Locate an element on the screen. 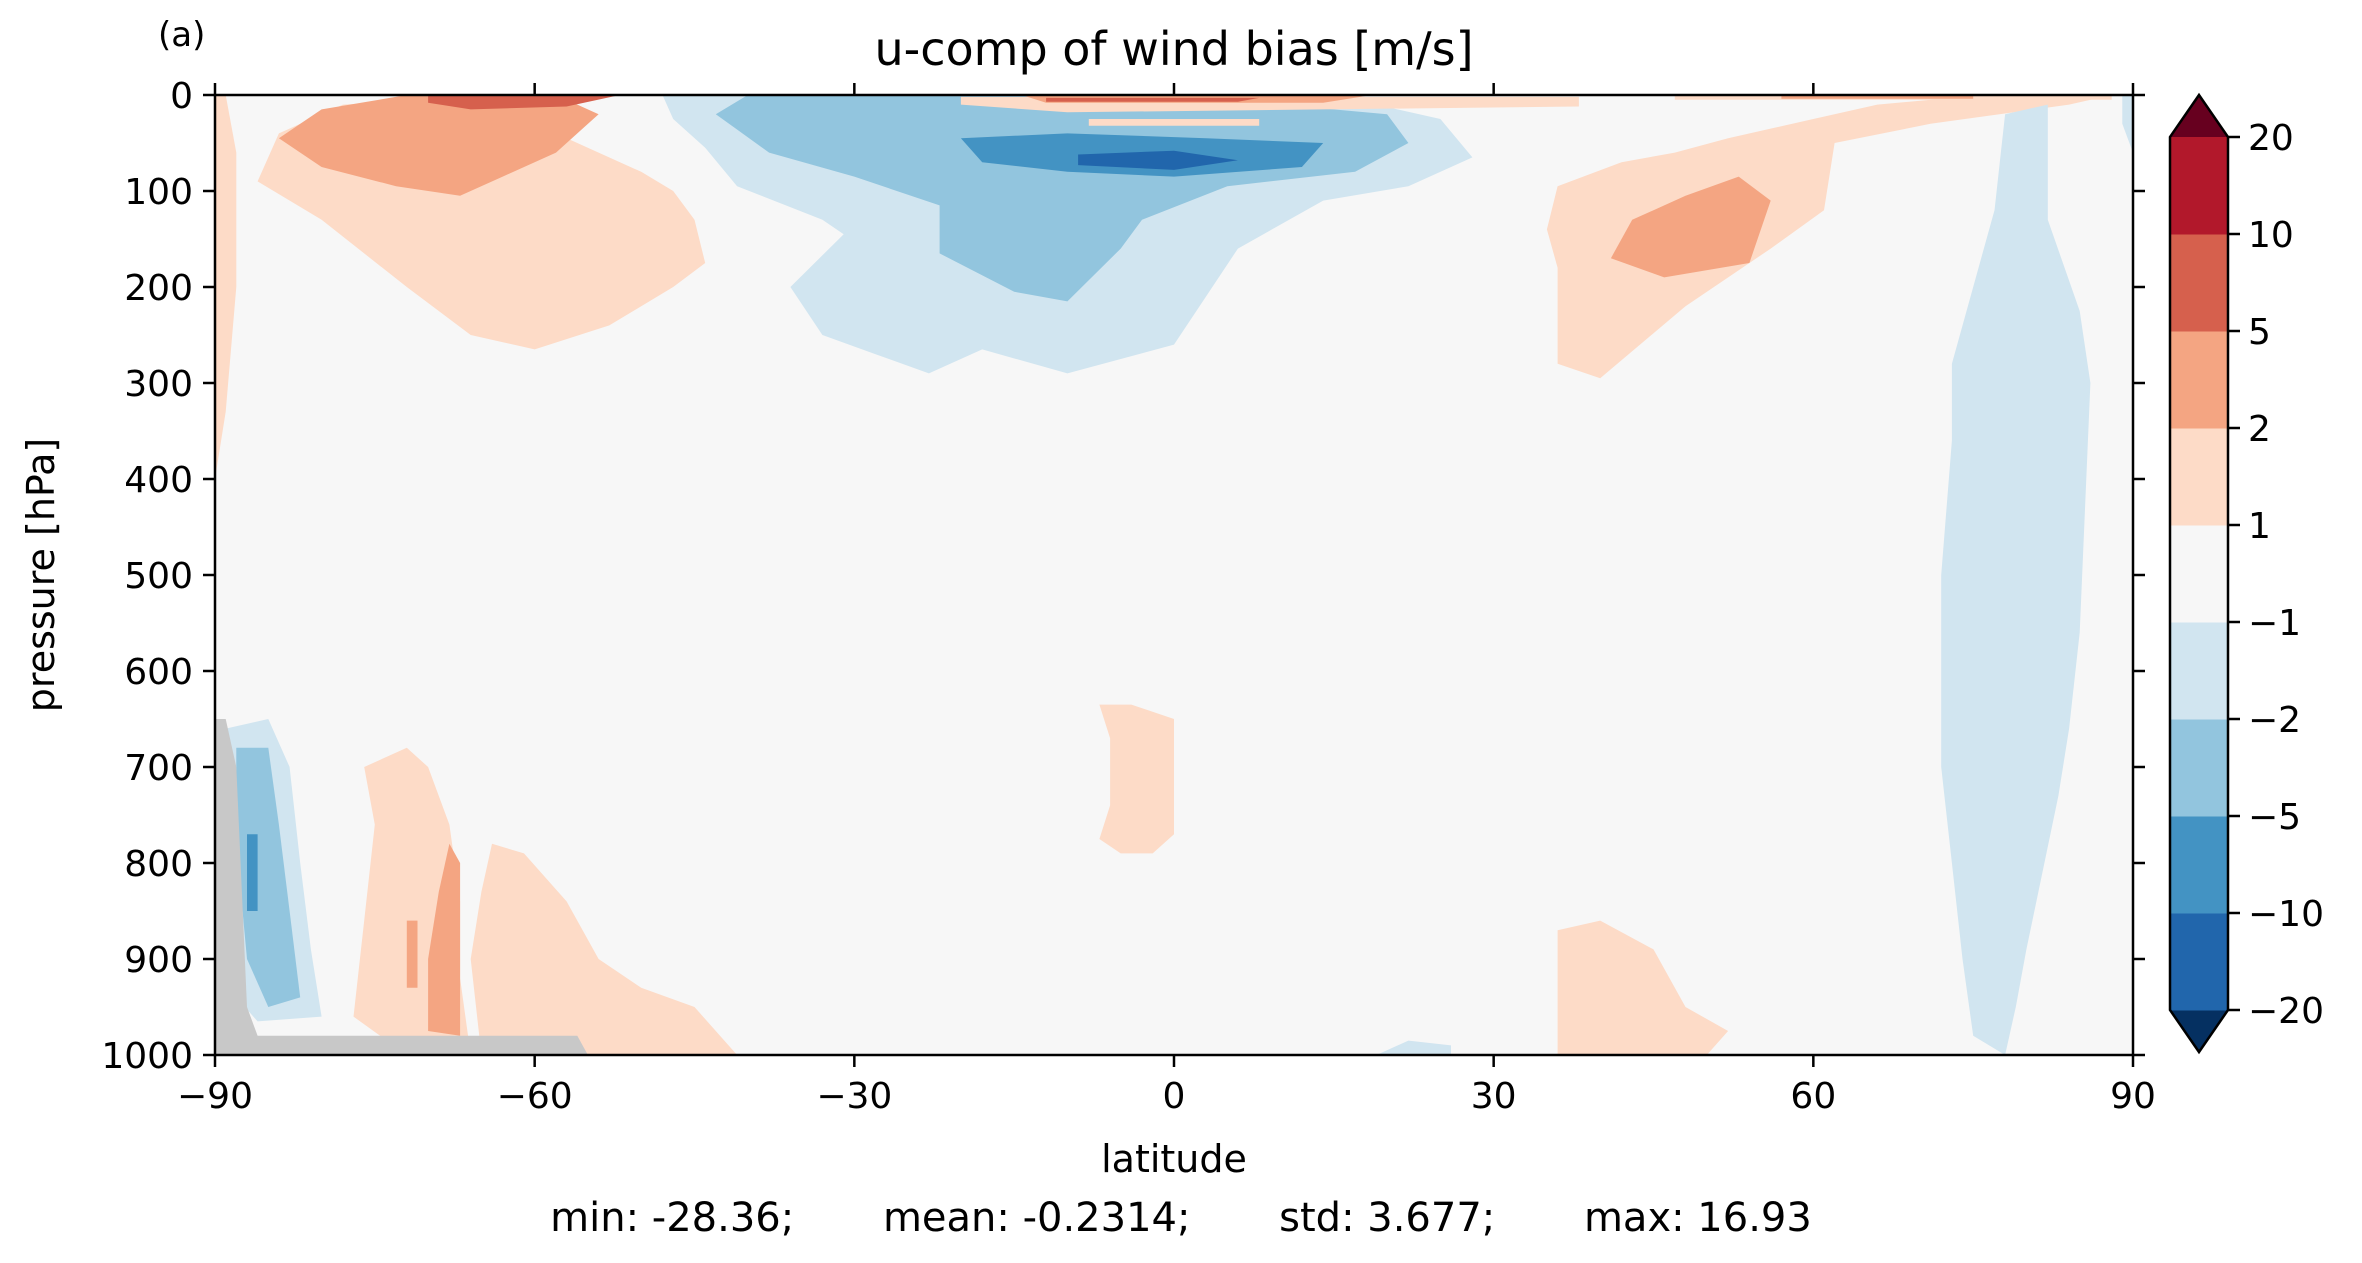  x-tick-label: 0 is located at coordinates (1174, 1096).